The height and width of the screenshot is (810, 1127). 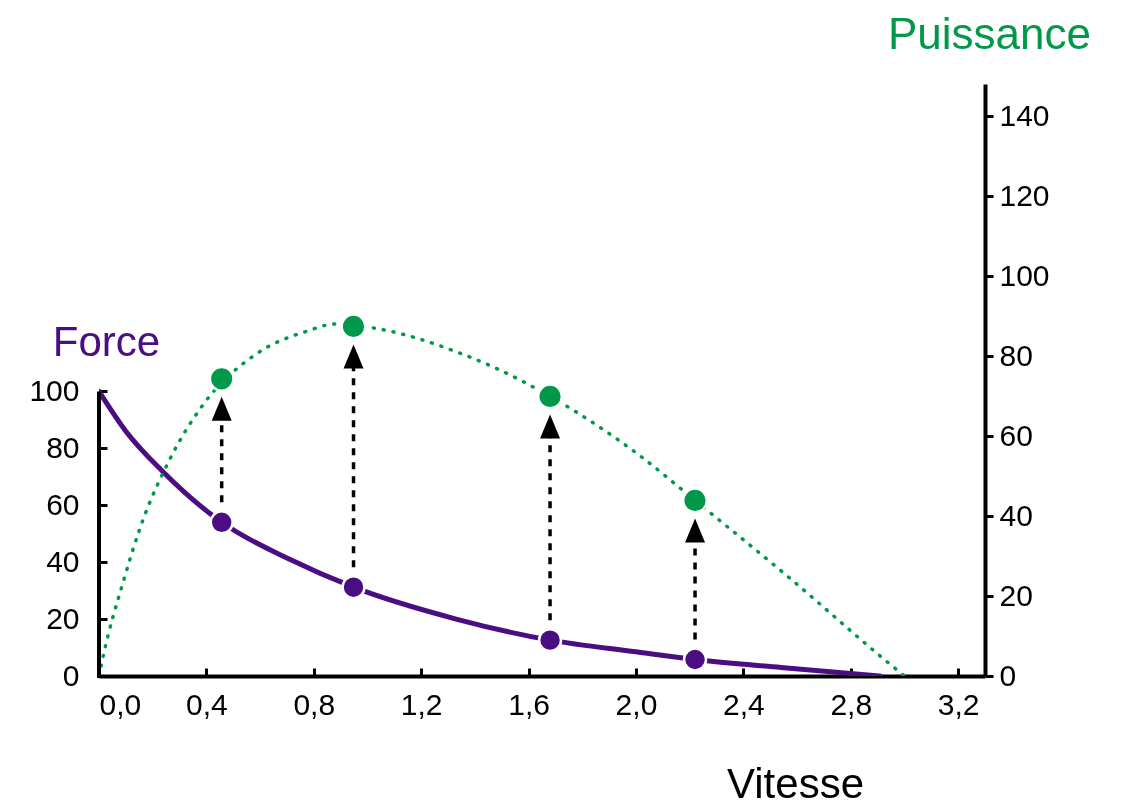 I want to click on y2-tick-label: 80, so click(x=1016, y=355).